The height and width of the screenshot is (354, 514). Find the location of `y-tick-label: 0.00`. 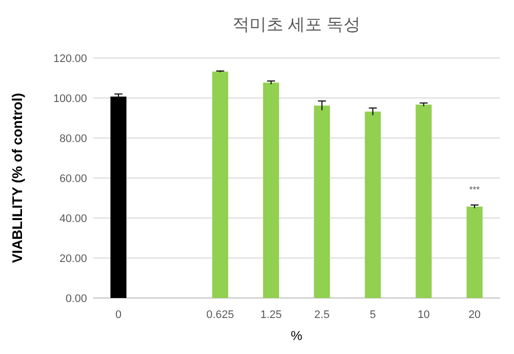

y-tick-label: 0.00 is located at coordinates (76, 299).